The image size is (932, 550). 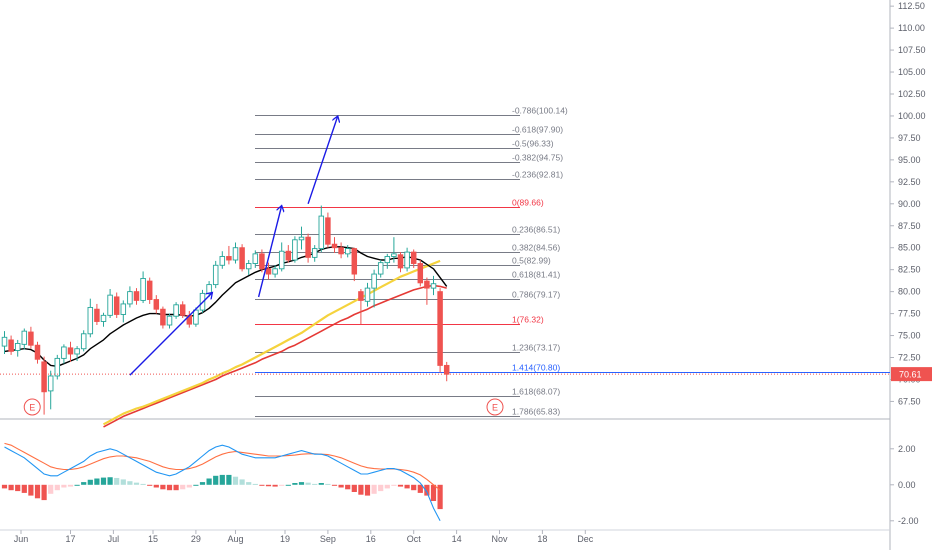 What do you see at coordinates (912, 94) in the screenshot?
I see `price-tick-label: 102.50` at bounding box center [912, 94].